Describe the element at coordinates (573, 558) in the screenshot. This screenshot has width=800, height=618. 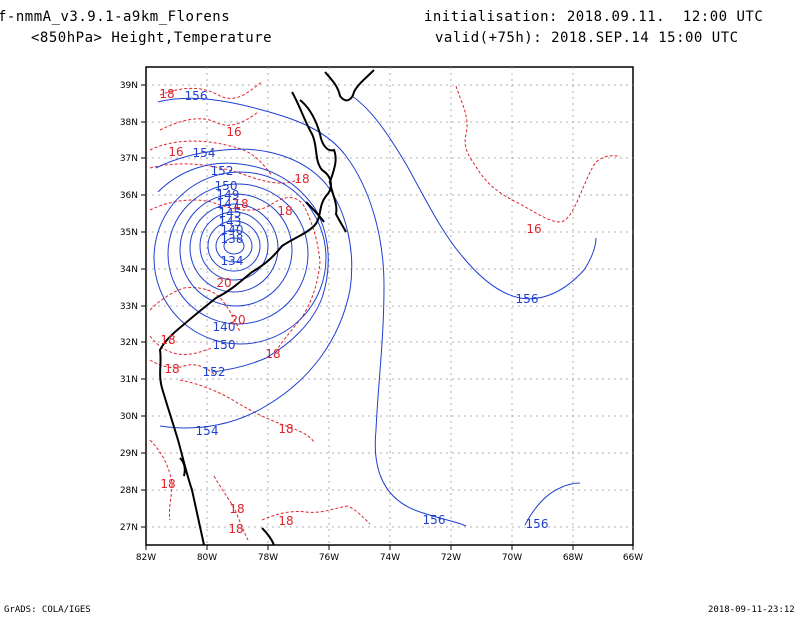
I see `lon-tick-label: 68W` at that location.